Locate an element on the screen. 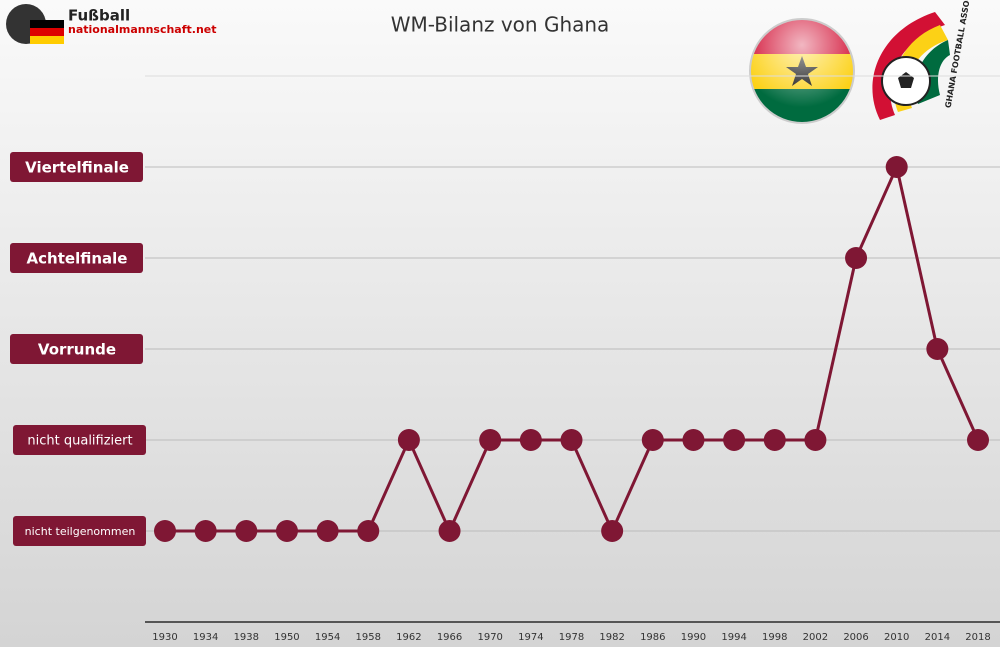 Image resolution: width=1000 pixels, height=647 pixels. x-tick-label: 1938 is located at coordinates (246, 637).